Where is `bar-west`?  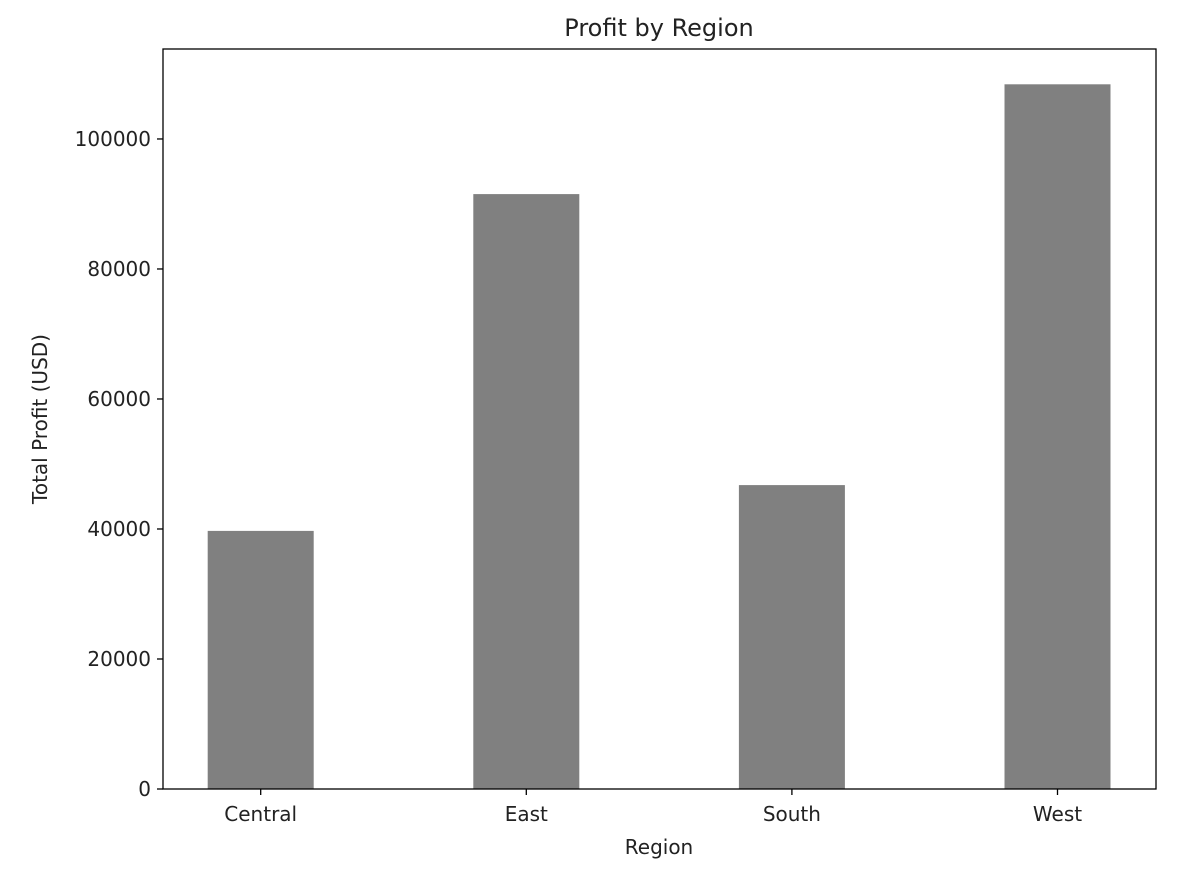
bar-west is located at coordinates (1057, 437).